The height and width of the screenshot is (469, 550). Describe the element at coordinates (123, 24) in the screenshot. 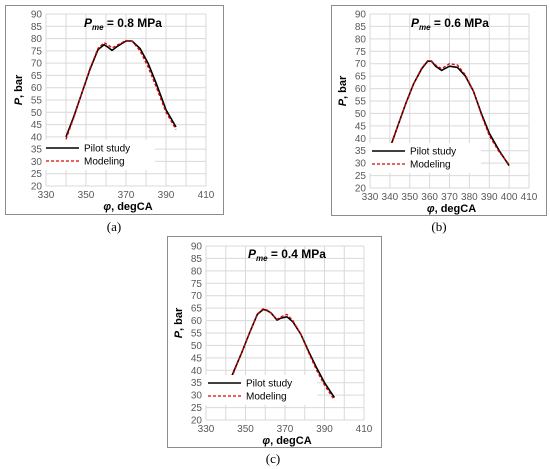

I see `chart-title: Pme = 0.8 MPa` at that location.